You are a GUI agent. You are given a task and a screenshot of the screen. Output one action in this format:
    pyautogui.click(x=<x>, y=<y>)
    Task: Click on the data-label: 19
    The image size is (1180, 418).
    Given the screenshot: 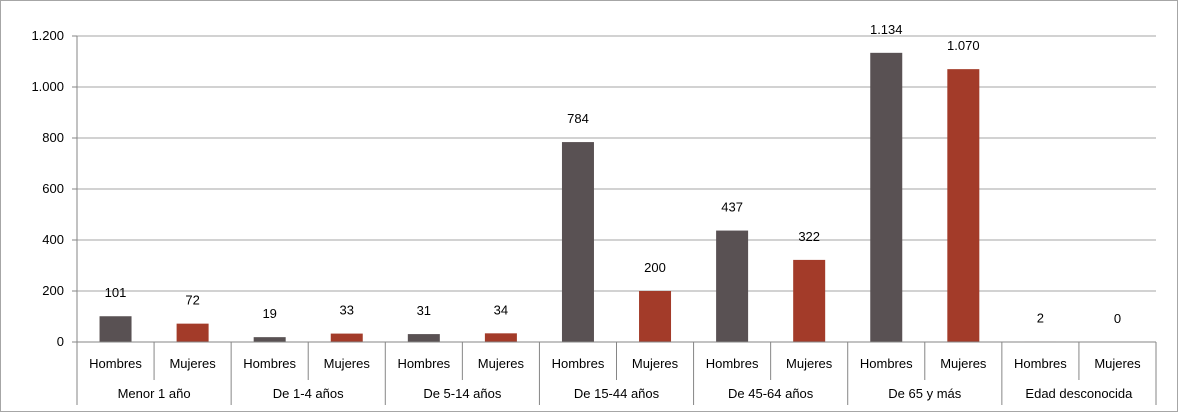 What is the action you would take?
    pyautogui.click(x=269, y=313)
    